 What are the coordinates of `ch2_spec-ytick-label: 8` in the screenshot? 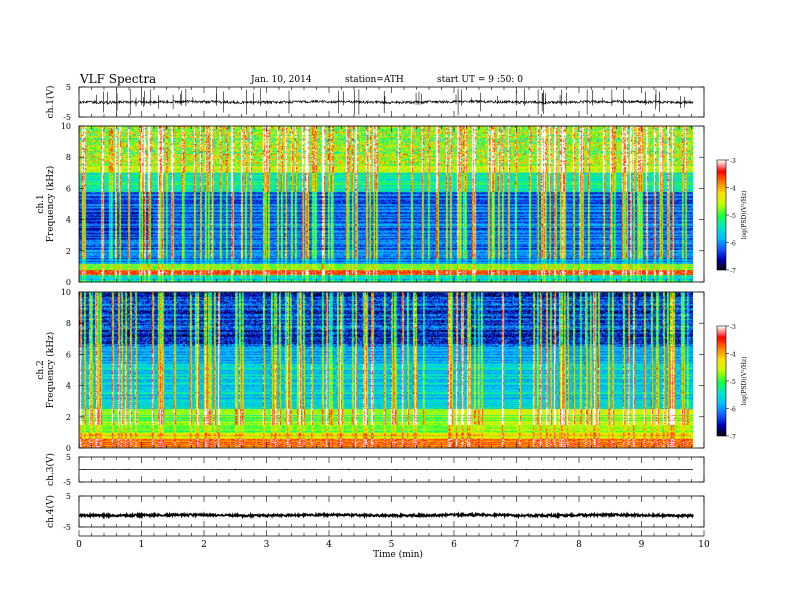 It's located at (68, 323).